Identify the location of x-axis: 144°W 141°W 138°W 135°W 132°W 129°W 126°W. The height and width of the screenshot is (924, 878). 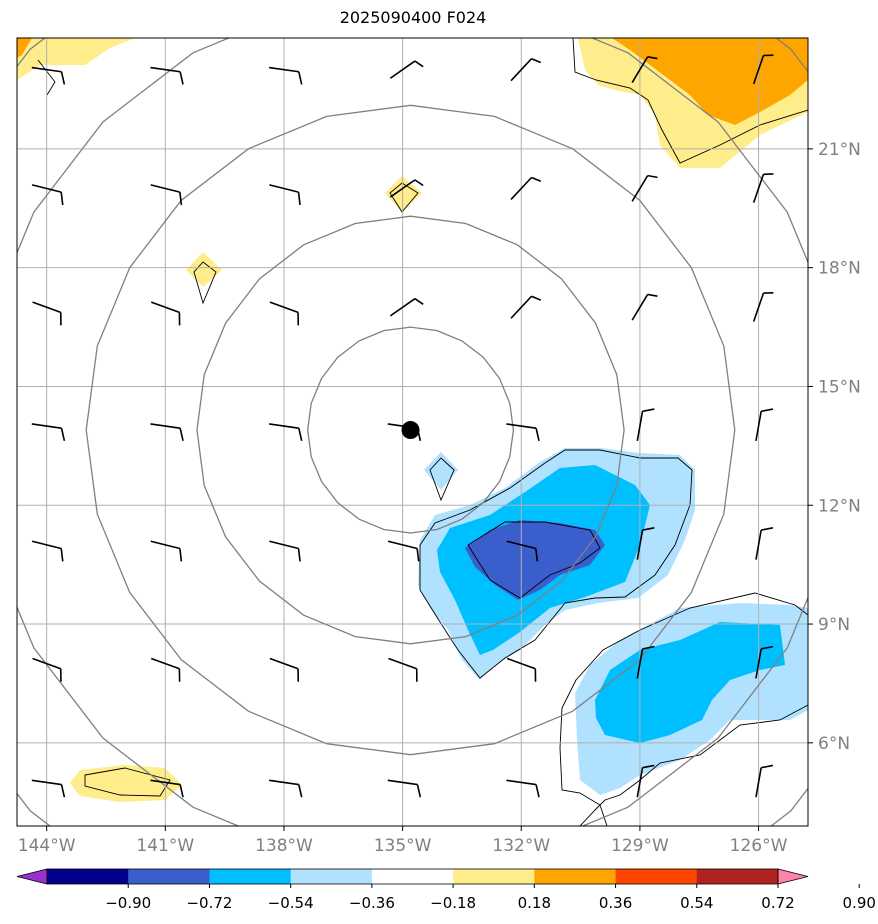
(403, 841).